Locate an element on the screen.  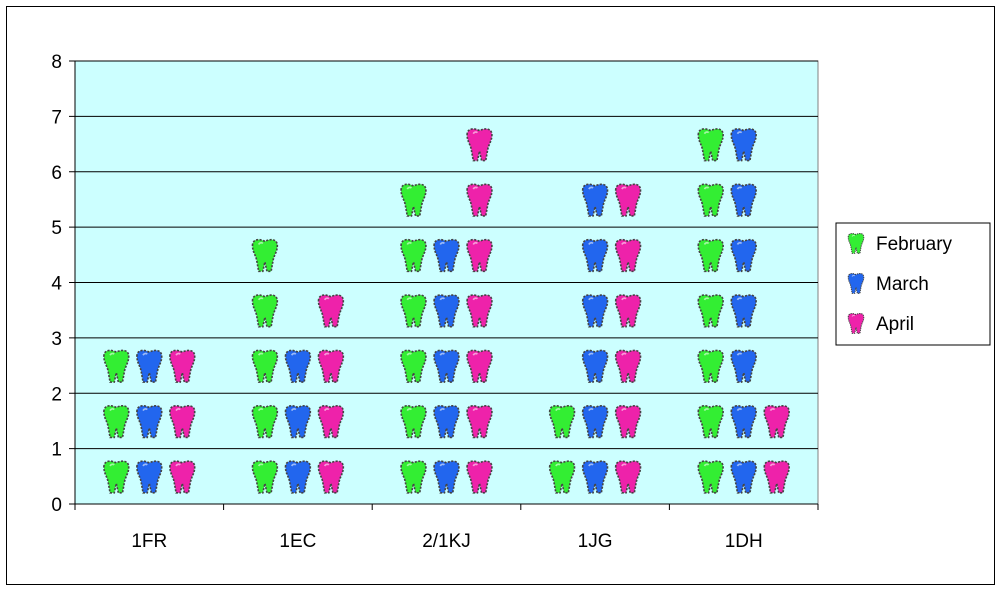
legend-label: February is located at coordinates (914, 244).